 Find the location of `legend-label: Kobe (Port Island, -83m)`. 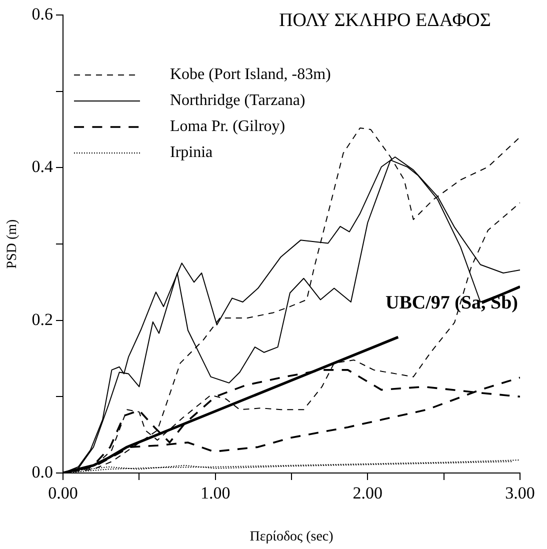

legend-label: Kobe (Port Island, -83m) is located at coordinates (250, 75).